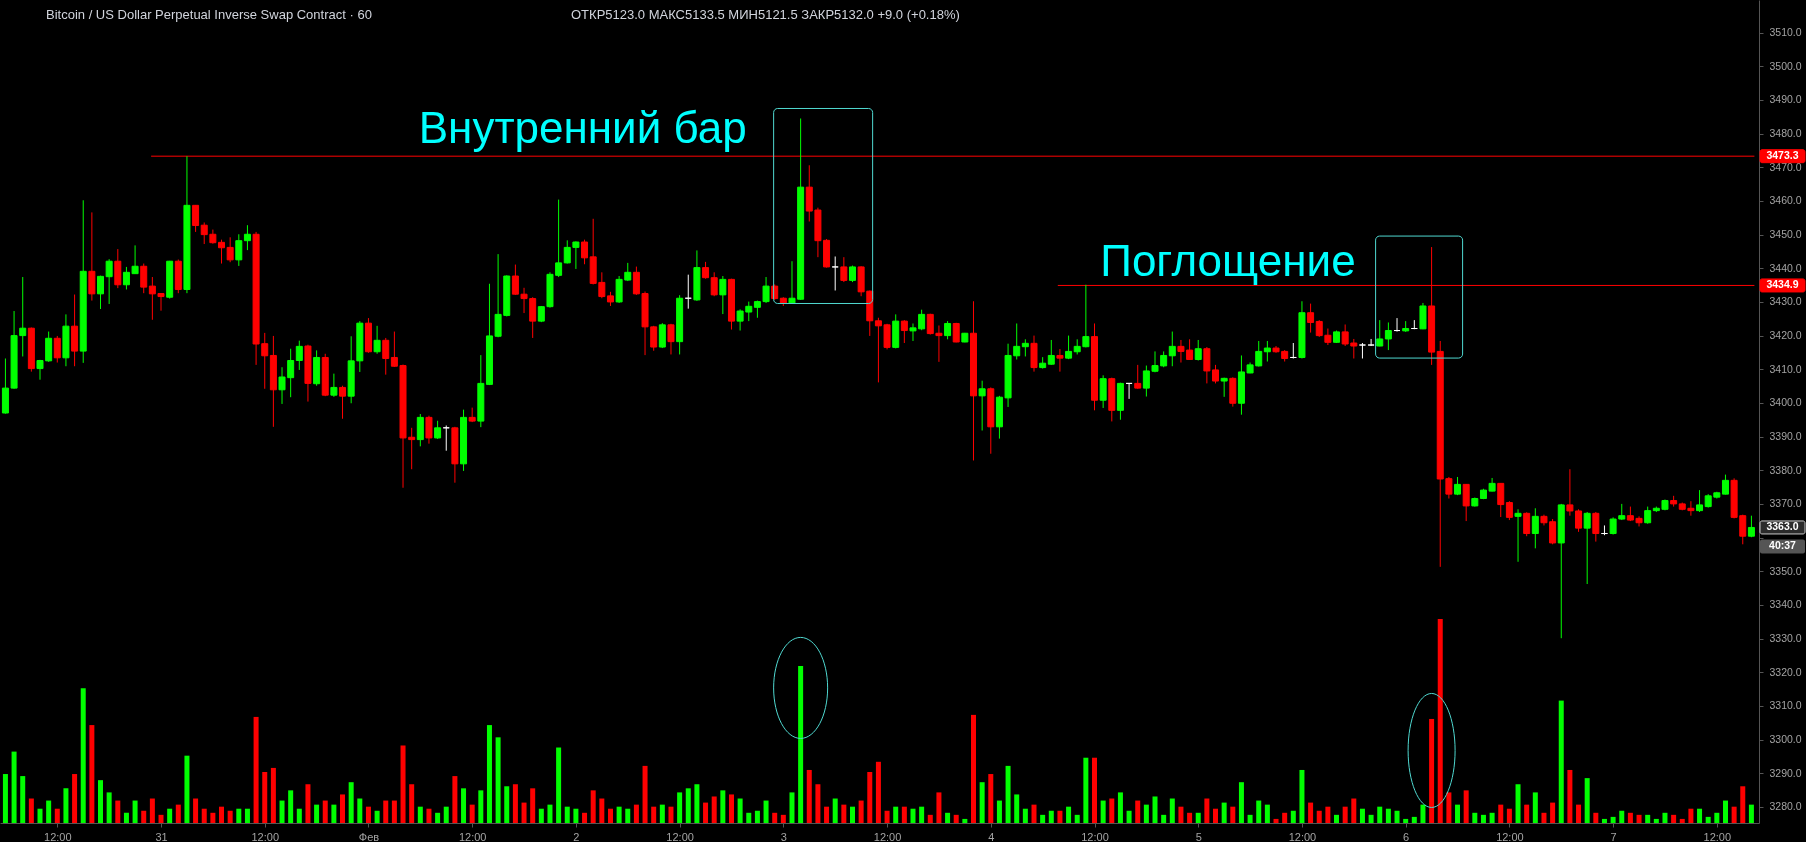 This screenshot has width=1806, height=849. Describe the element at coordinates (1785, 436) in the screenshot. I see `y-tick-label: 3390.0` at that location.